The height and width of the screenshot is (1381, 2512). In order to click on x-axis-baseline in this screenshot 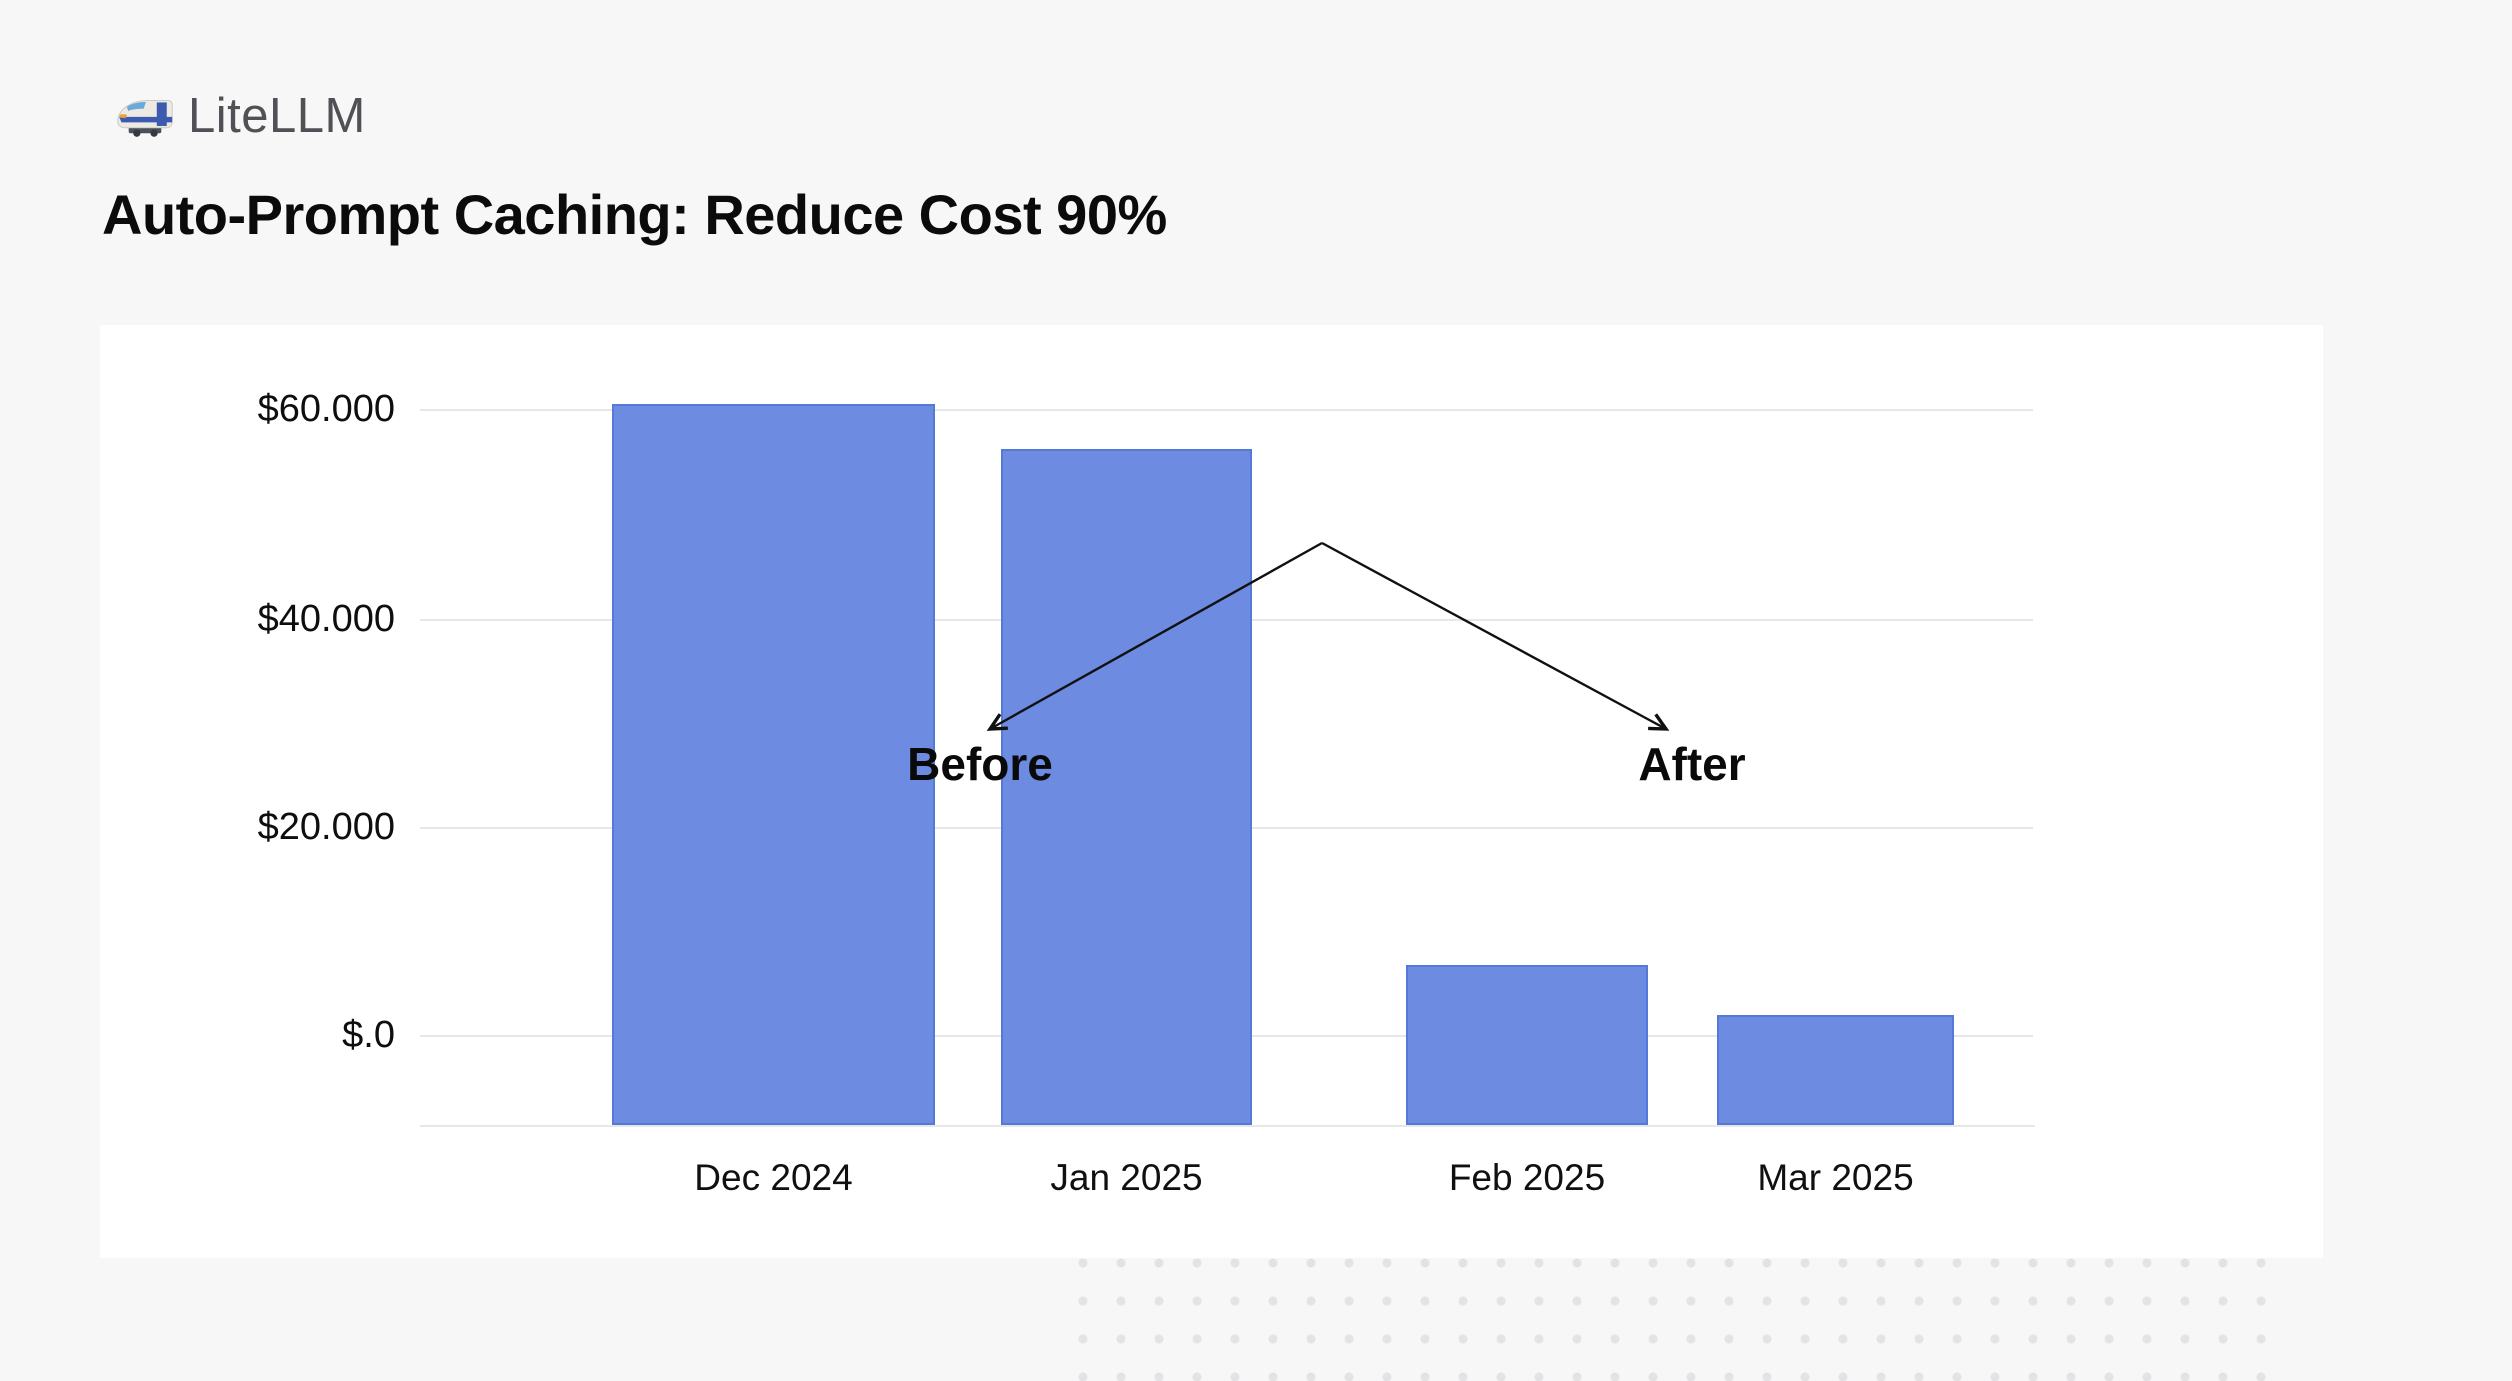, I will do `click(1227, 1126)`.